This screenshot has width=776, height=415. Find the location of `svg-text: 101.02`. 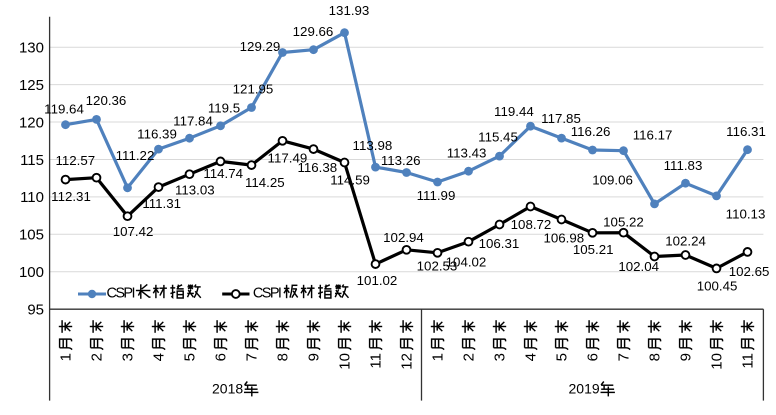

svg-text: 101.02 is located at coordinates (377, 280).